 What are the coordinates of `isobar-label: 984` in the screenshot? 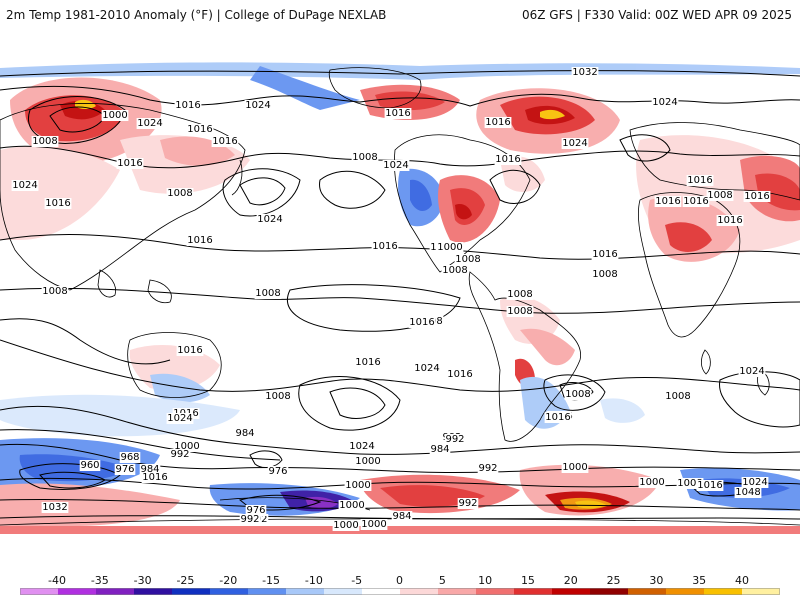 It's located at (244, 433).